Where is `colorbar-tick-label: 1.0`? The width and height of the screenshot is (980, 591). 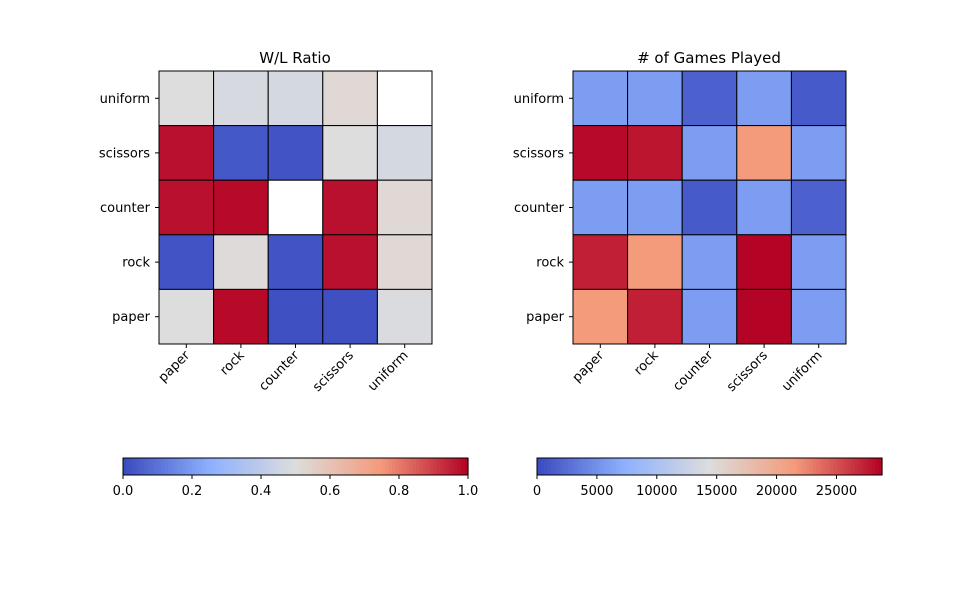 colorbar-tick-label: 1.0 is located at coordinates (468, 491).